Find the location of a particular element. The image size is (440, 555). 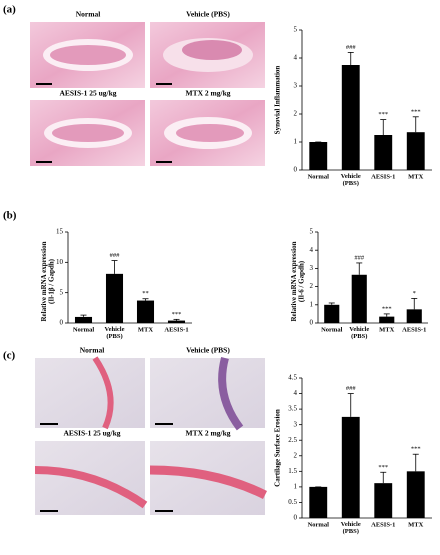

y-axis-label: Cartilage Surface Erosion is located at coordinates (278, 448).